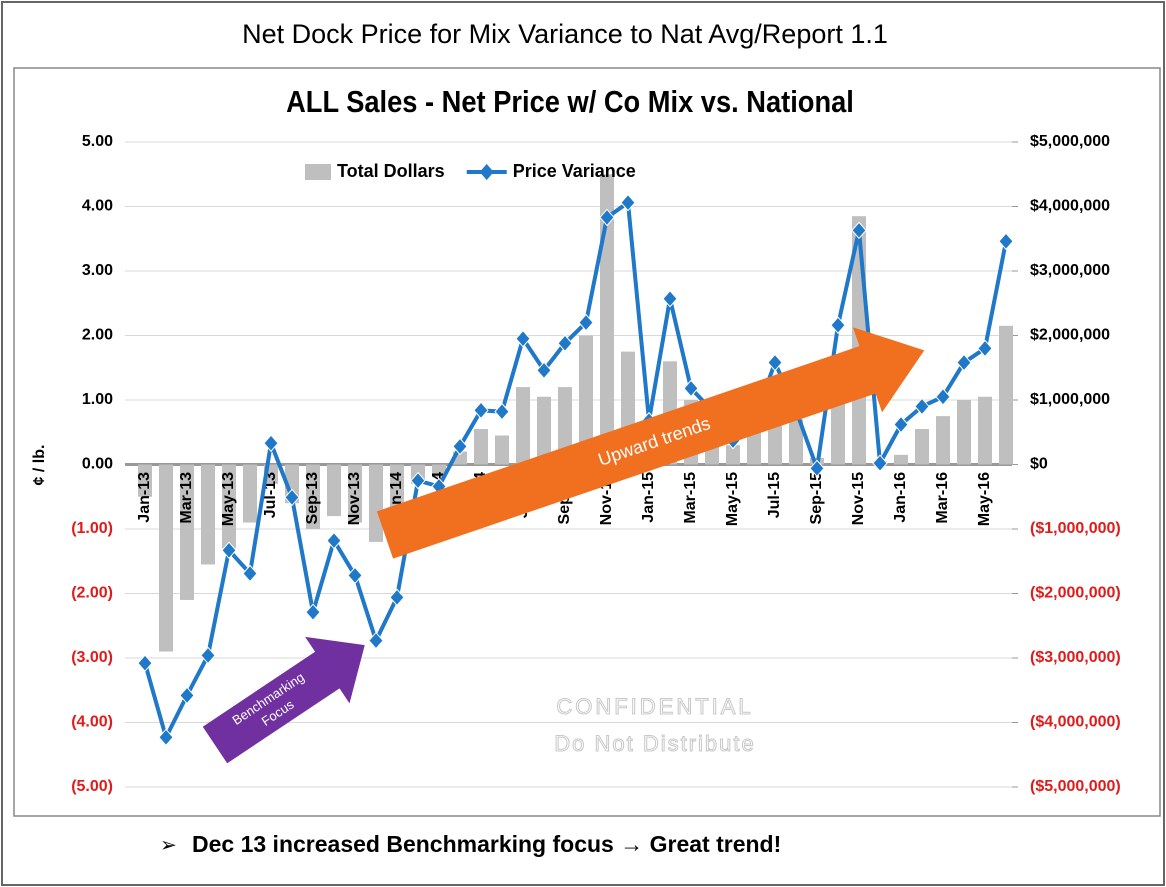 The image size is (1166, 887). Describe the element at coordinates (942, 498) in the screenshot. I see `x-tick-label: Mar-16` at that location.